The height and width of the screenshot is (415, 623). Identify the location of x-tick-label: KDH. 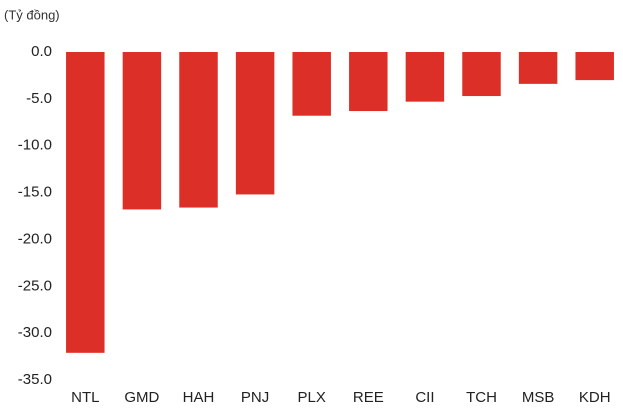
(595, 397).